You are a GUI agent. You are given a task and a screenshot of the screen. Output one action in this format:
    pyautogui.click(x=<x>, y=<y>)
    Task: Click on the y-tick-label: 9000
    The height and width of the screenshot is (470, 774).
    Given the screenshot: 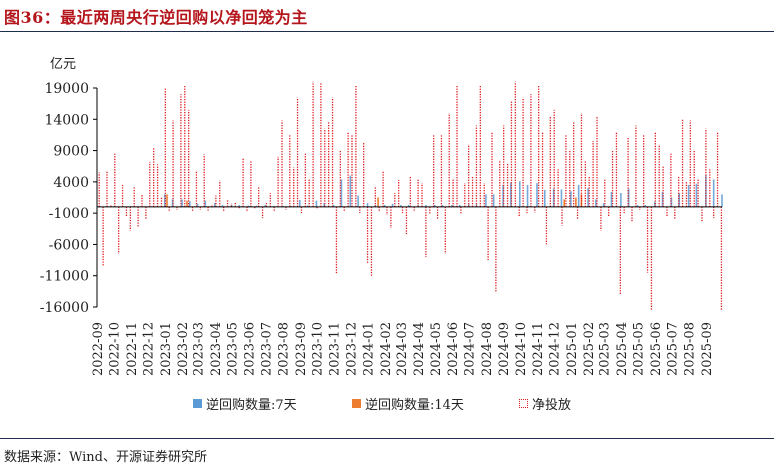 What is the action you would take?
    pyautogui.click(x=71, y=152)
    